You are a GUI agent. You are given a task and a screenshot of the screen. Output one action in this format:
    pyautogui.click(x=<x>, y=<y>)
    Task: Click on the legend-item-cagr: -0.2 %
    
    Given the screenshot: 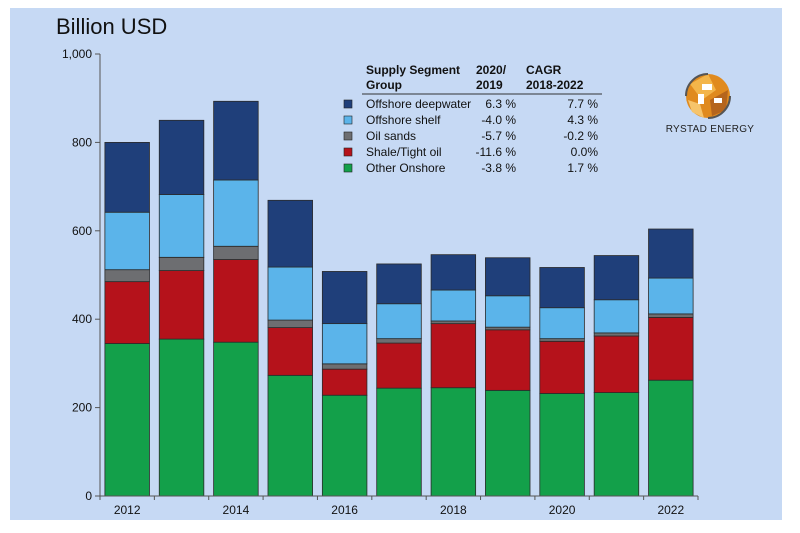 What is the action you would take?
    pyautogui.click(x=580, y=136)
    